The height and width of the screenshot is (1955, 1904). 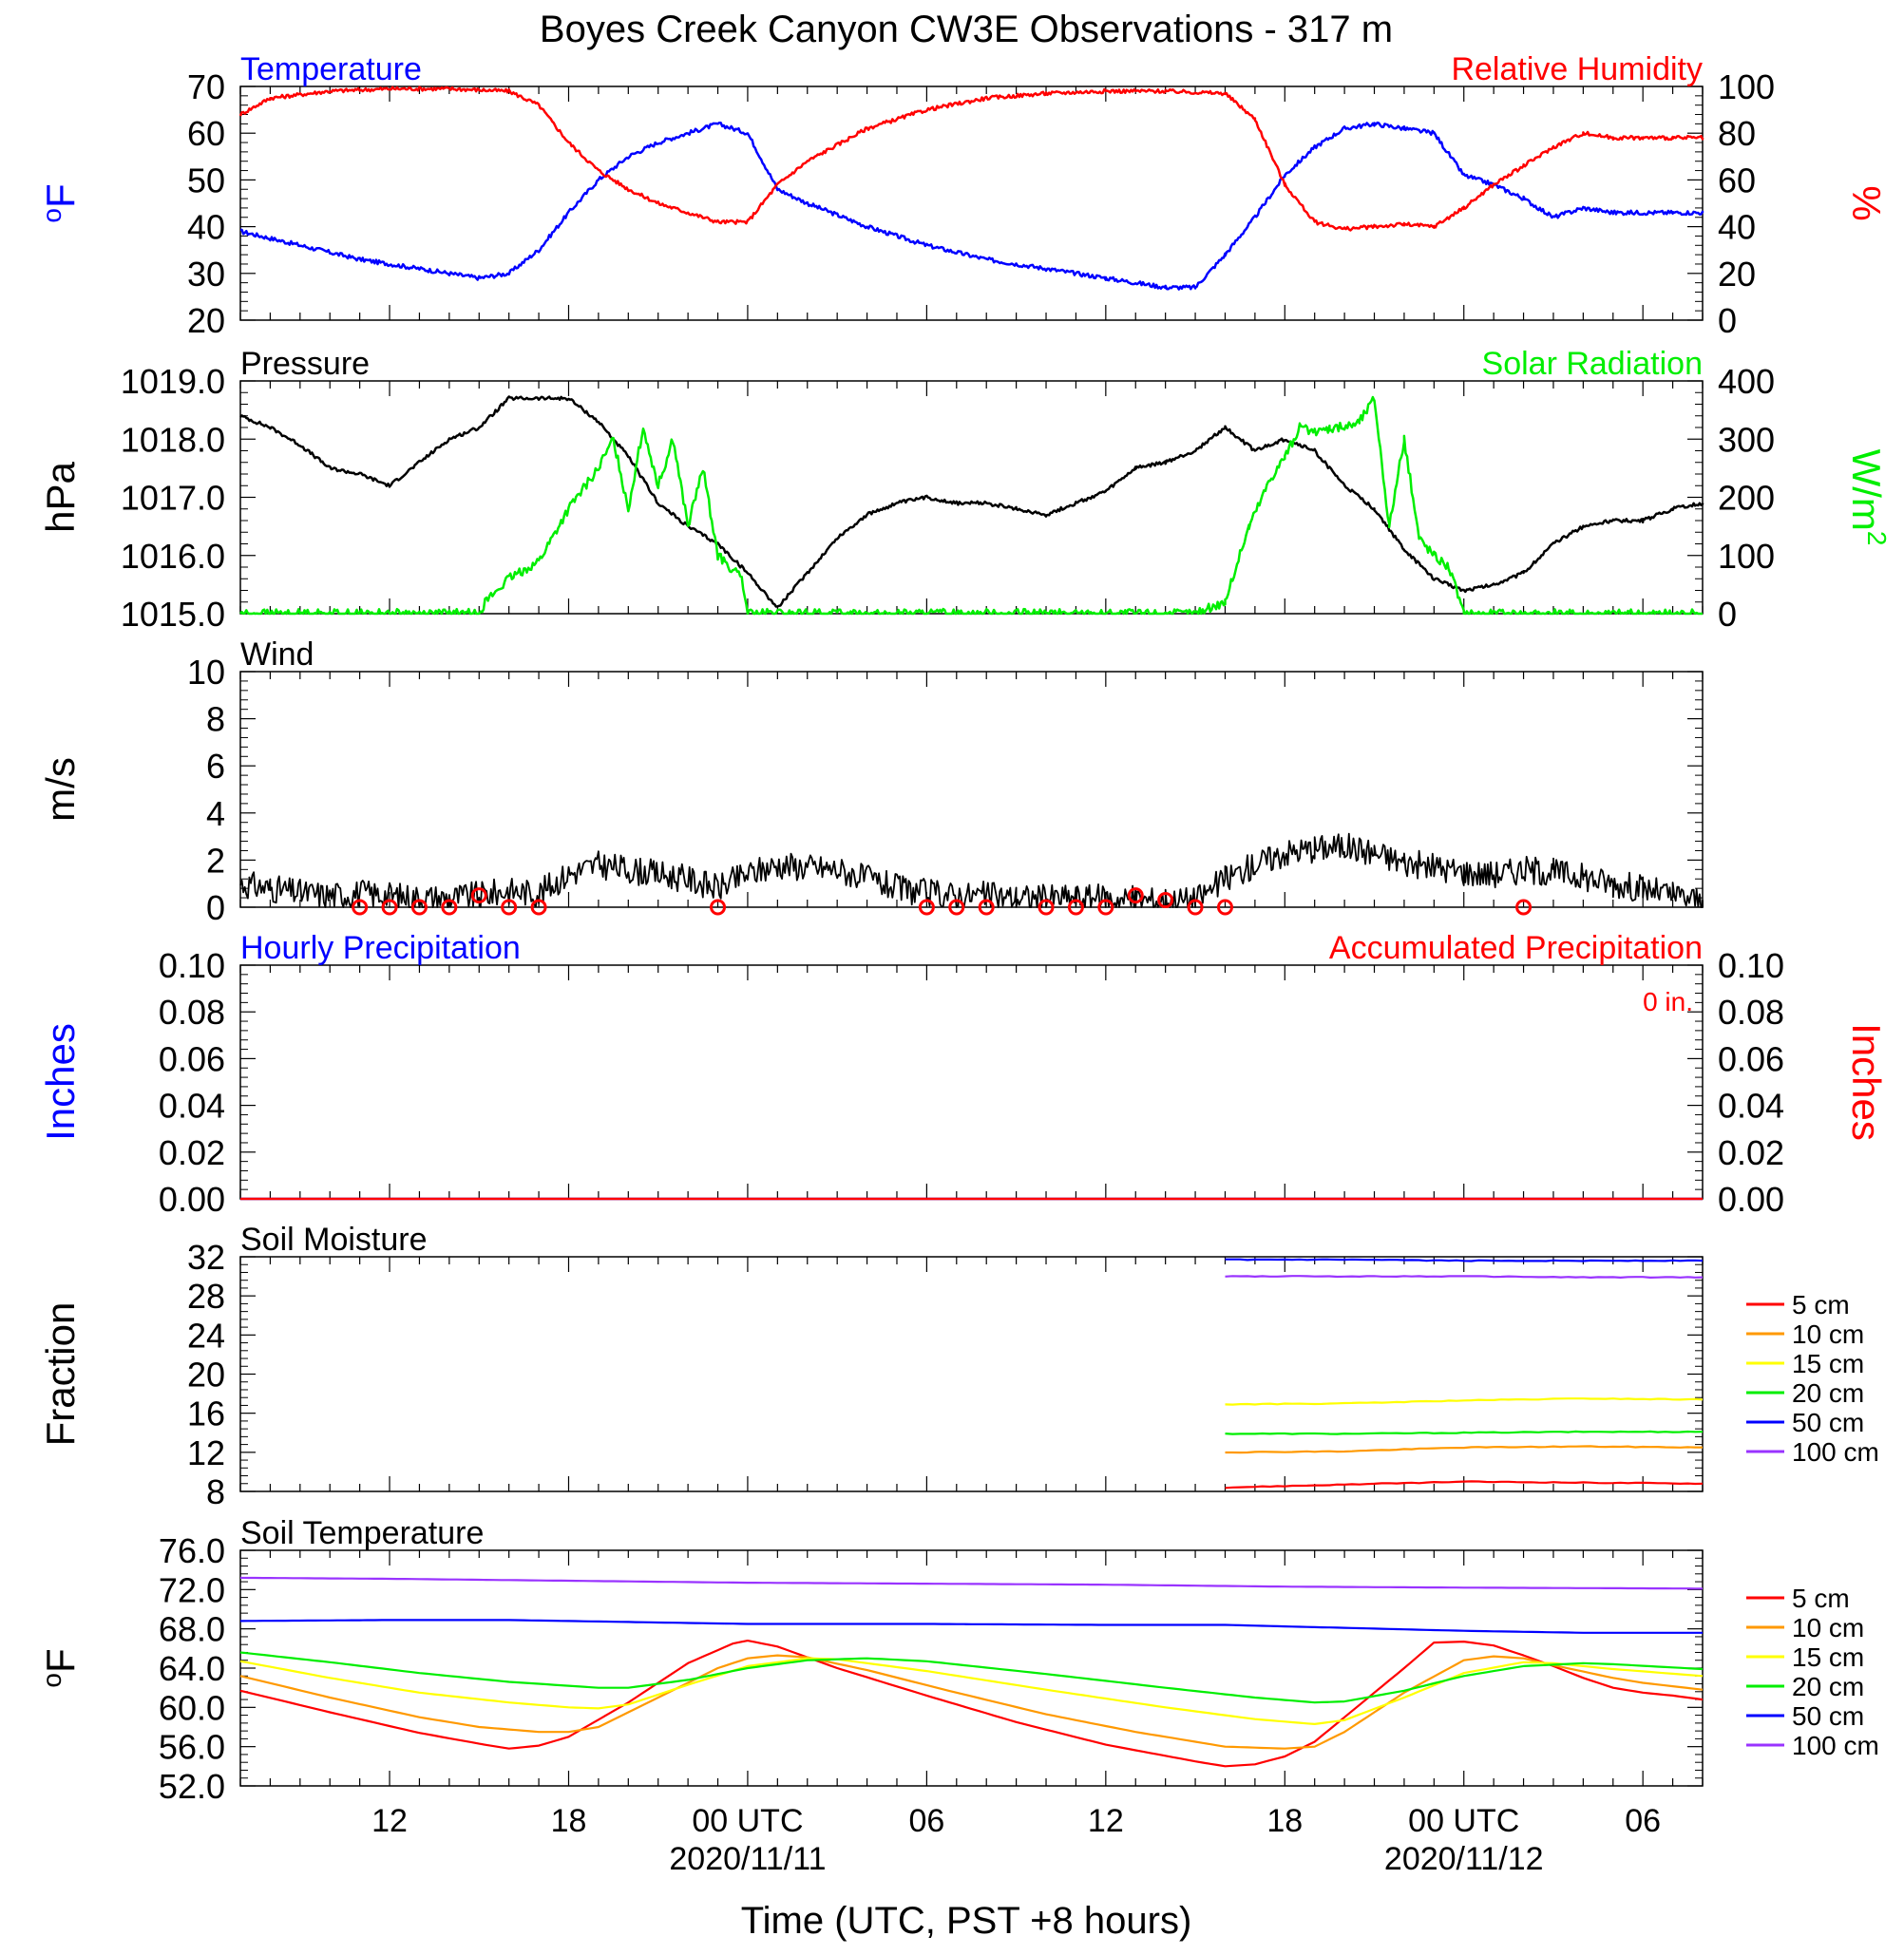 I want to click on series-line-temperature, so click(x=971, y=206).